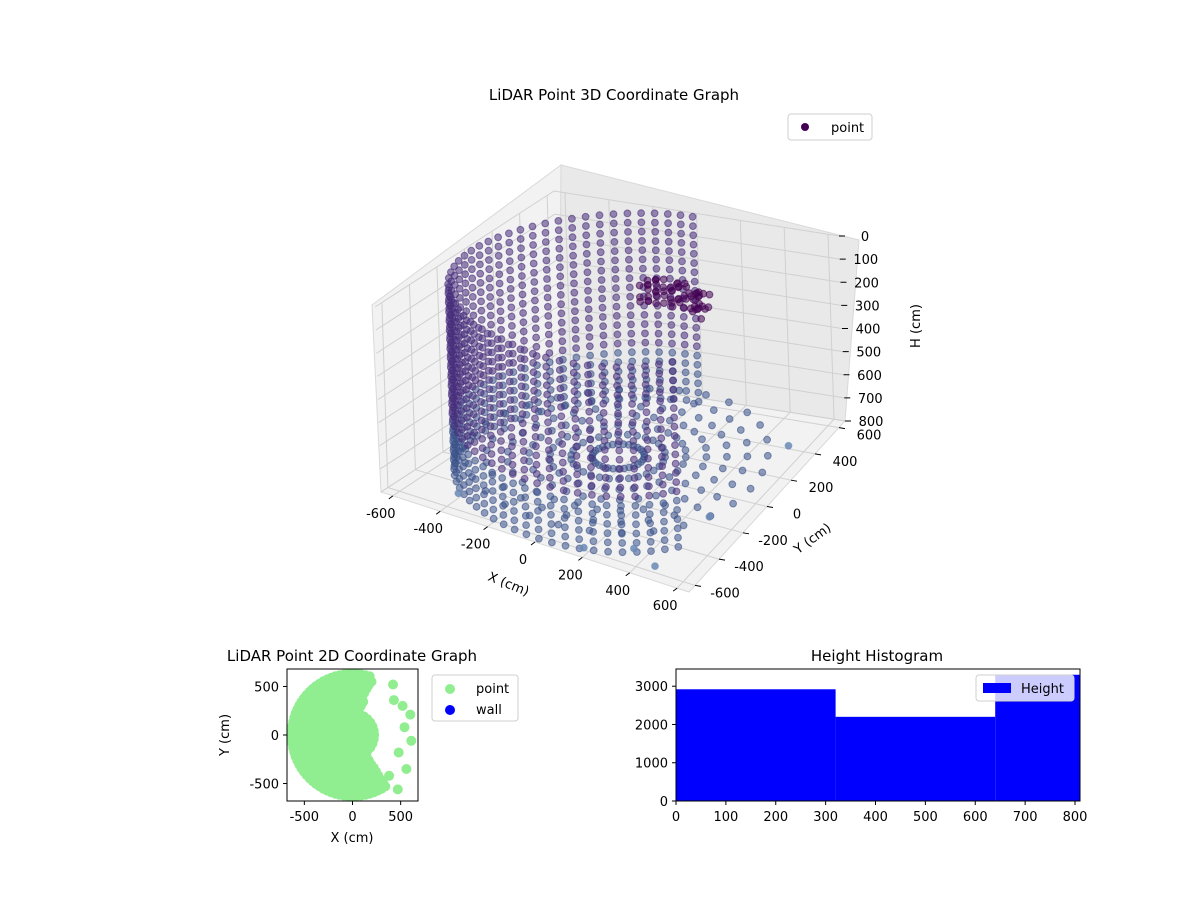  I want to click on legend-2d-point-marker, so click(450, 689).